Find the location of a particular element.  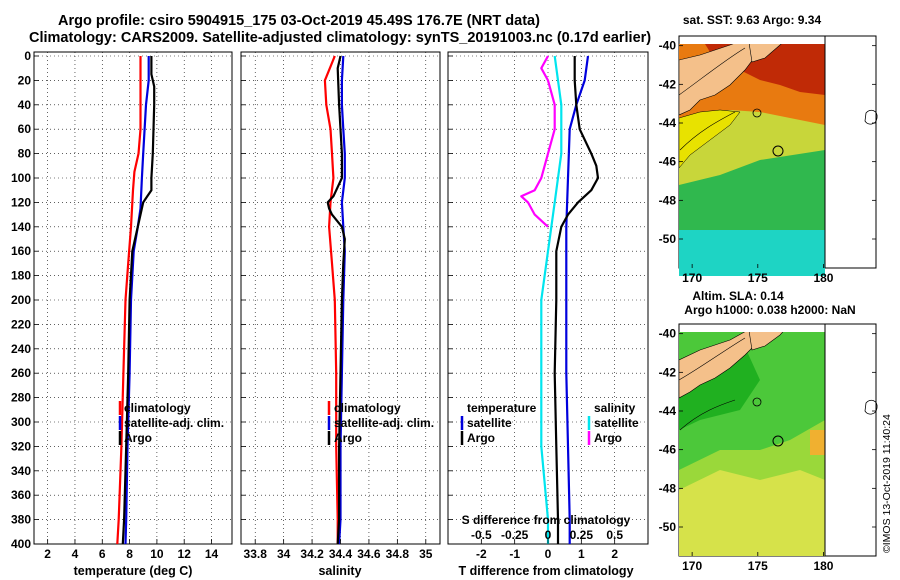

legend-title-temperature: temperature is located at coordinates (502, 408).